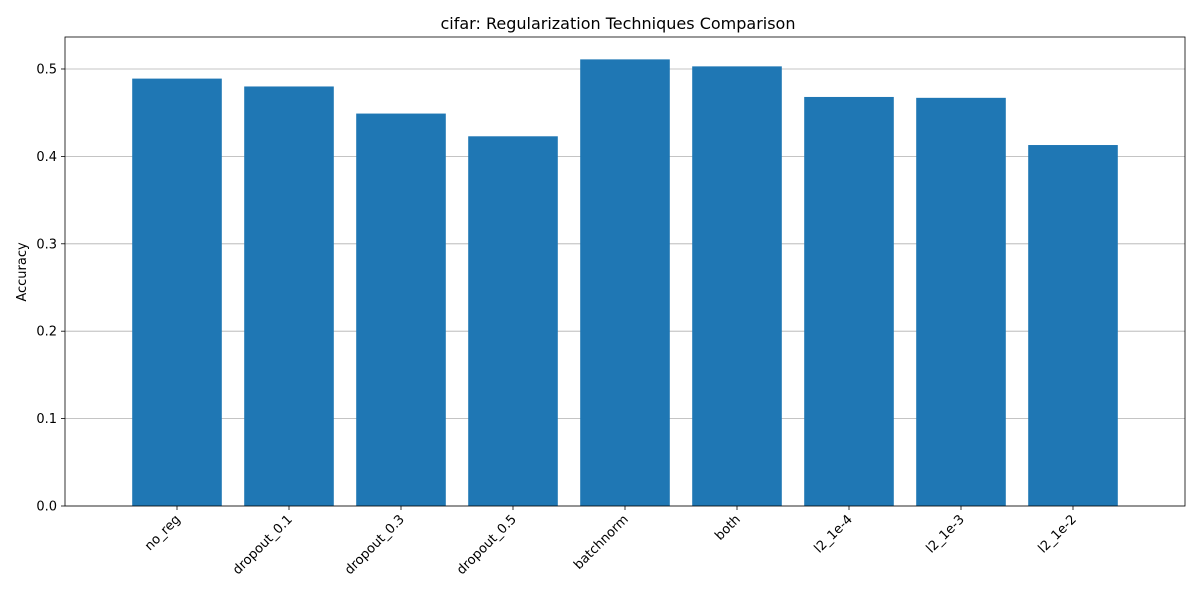  I want to click on x-tick-label: l2_1e-2, so click(1058, 534).